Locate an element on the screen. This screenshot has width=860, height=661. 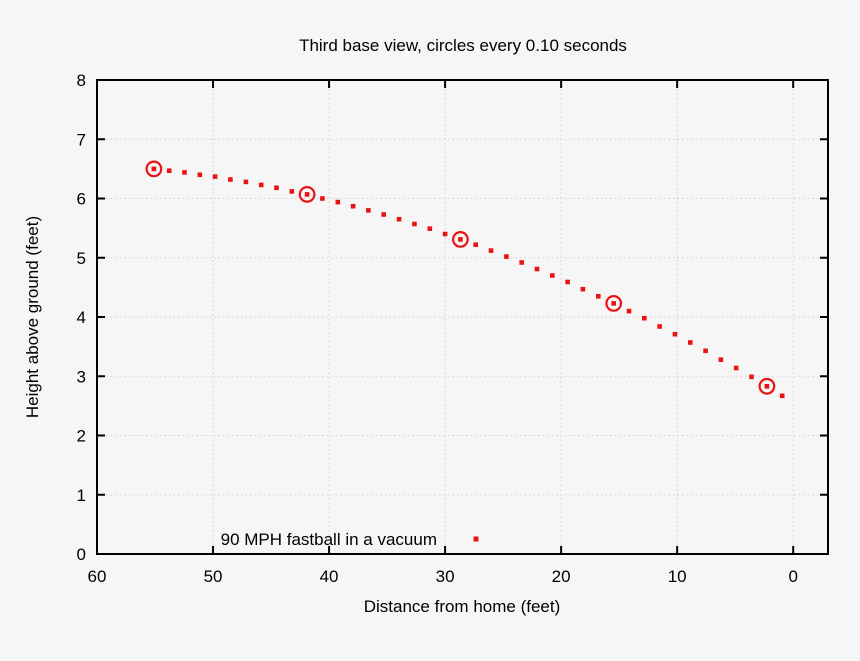
y-tick-label: 6 is located at coordinates (81, 199).